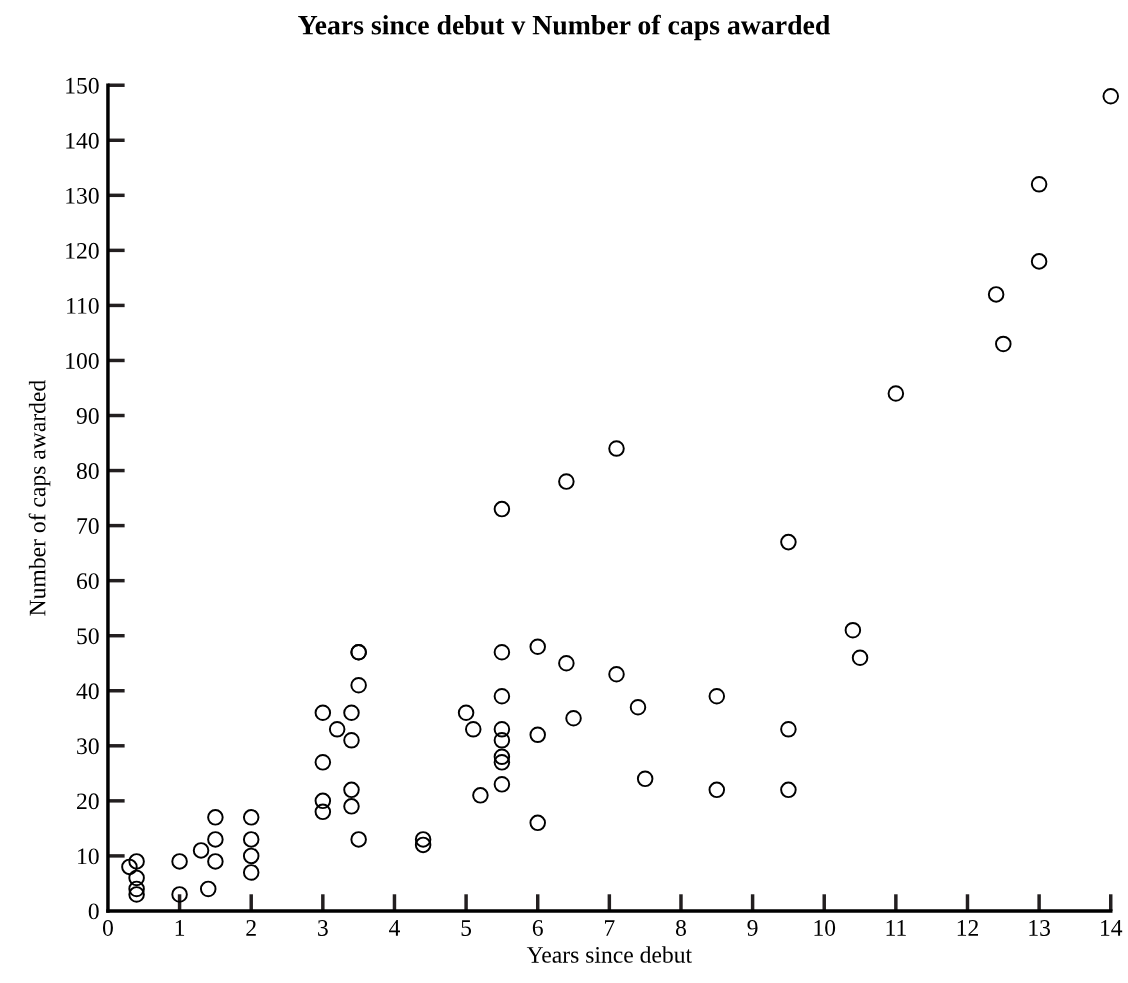  What do you see at coordinates (466, 928) in the screenshot?
I see `x-tick-label: 5` at bounding box center [466, 928].